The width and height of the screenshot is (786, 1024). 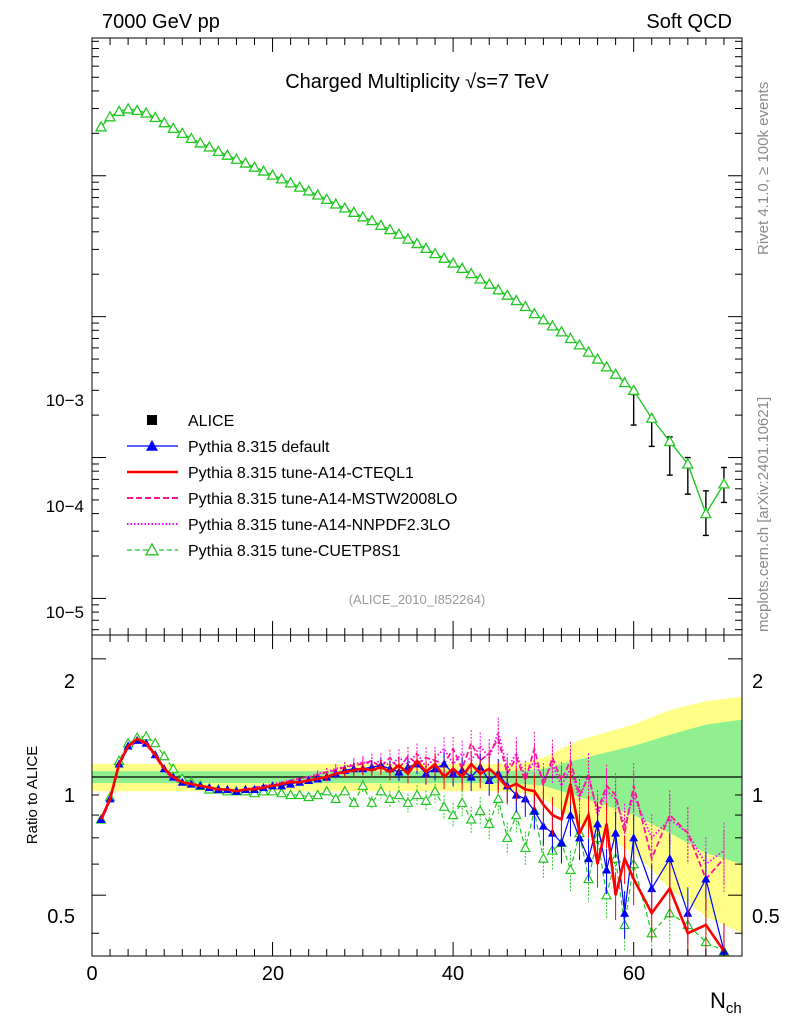 What do you see at coordinates (32, 795) in the screenshot?
I see `ratio-ylabel: Ratio to ALICE` at bounding box center [32, 795].